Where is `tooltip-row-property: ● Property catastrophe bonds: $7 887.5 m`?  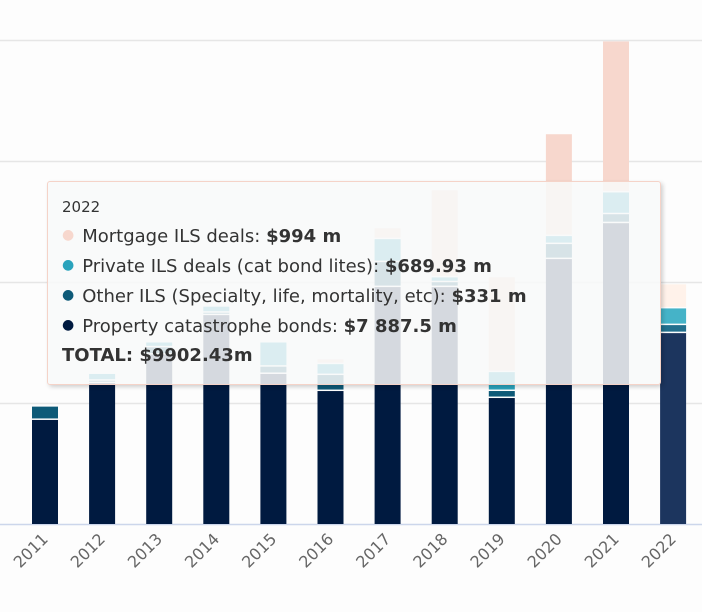 tooltip-row-property: ● Property catastrophe bonds: $7 887.5 m is located at coordinates (354, 327).